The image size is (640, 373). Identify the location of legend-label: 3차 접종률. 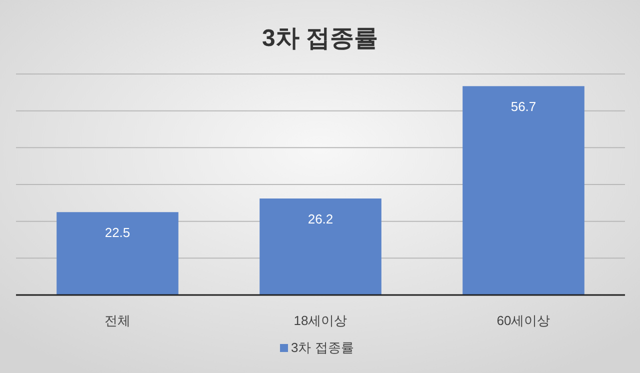
(322, 347).